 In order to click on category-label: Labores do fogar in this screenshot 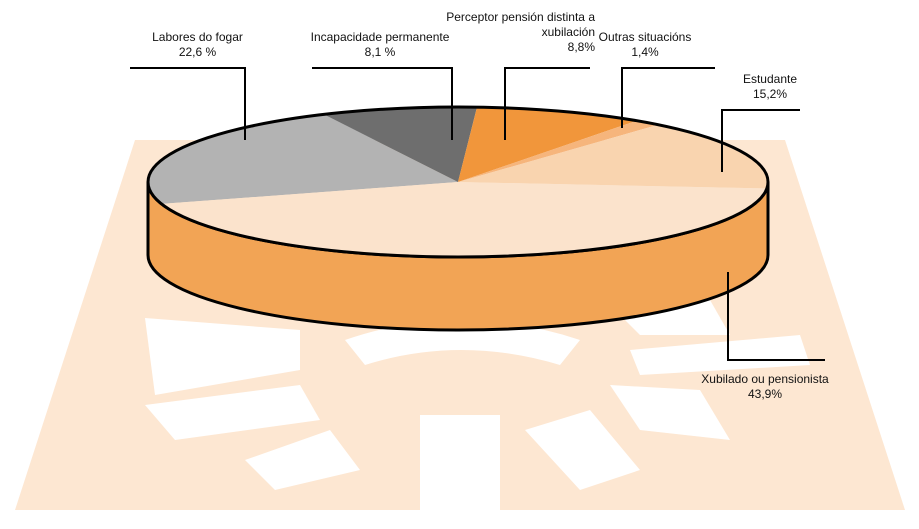, I will do `click(197, 37)`.